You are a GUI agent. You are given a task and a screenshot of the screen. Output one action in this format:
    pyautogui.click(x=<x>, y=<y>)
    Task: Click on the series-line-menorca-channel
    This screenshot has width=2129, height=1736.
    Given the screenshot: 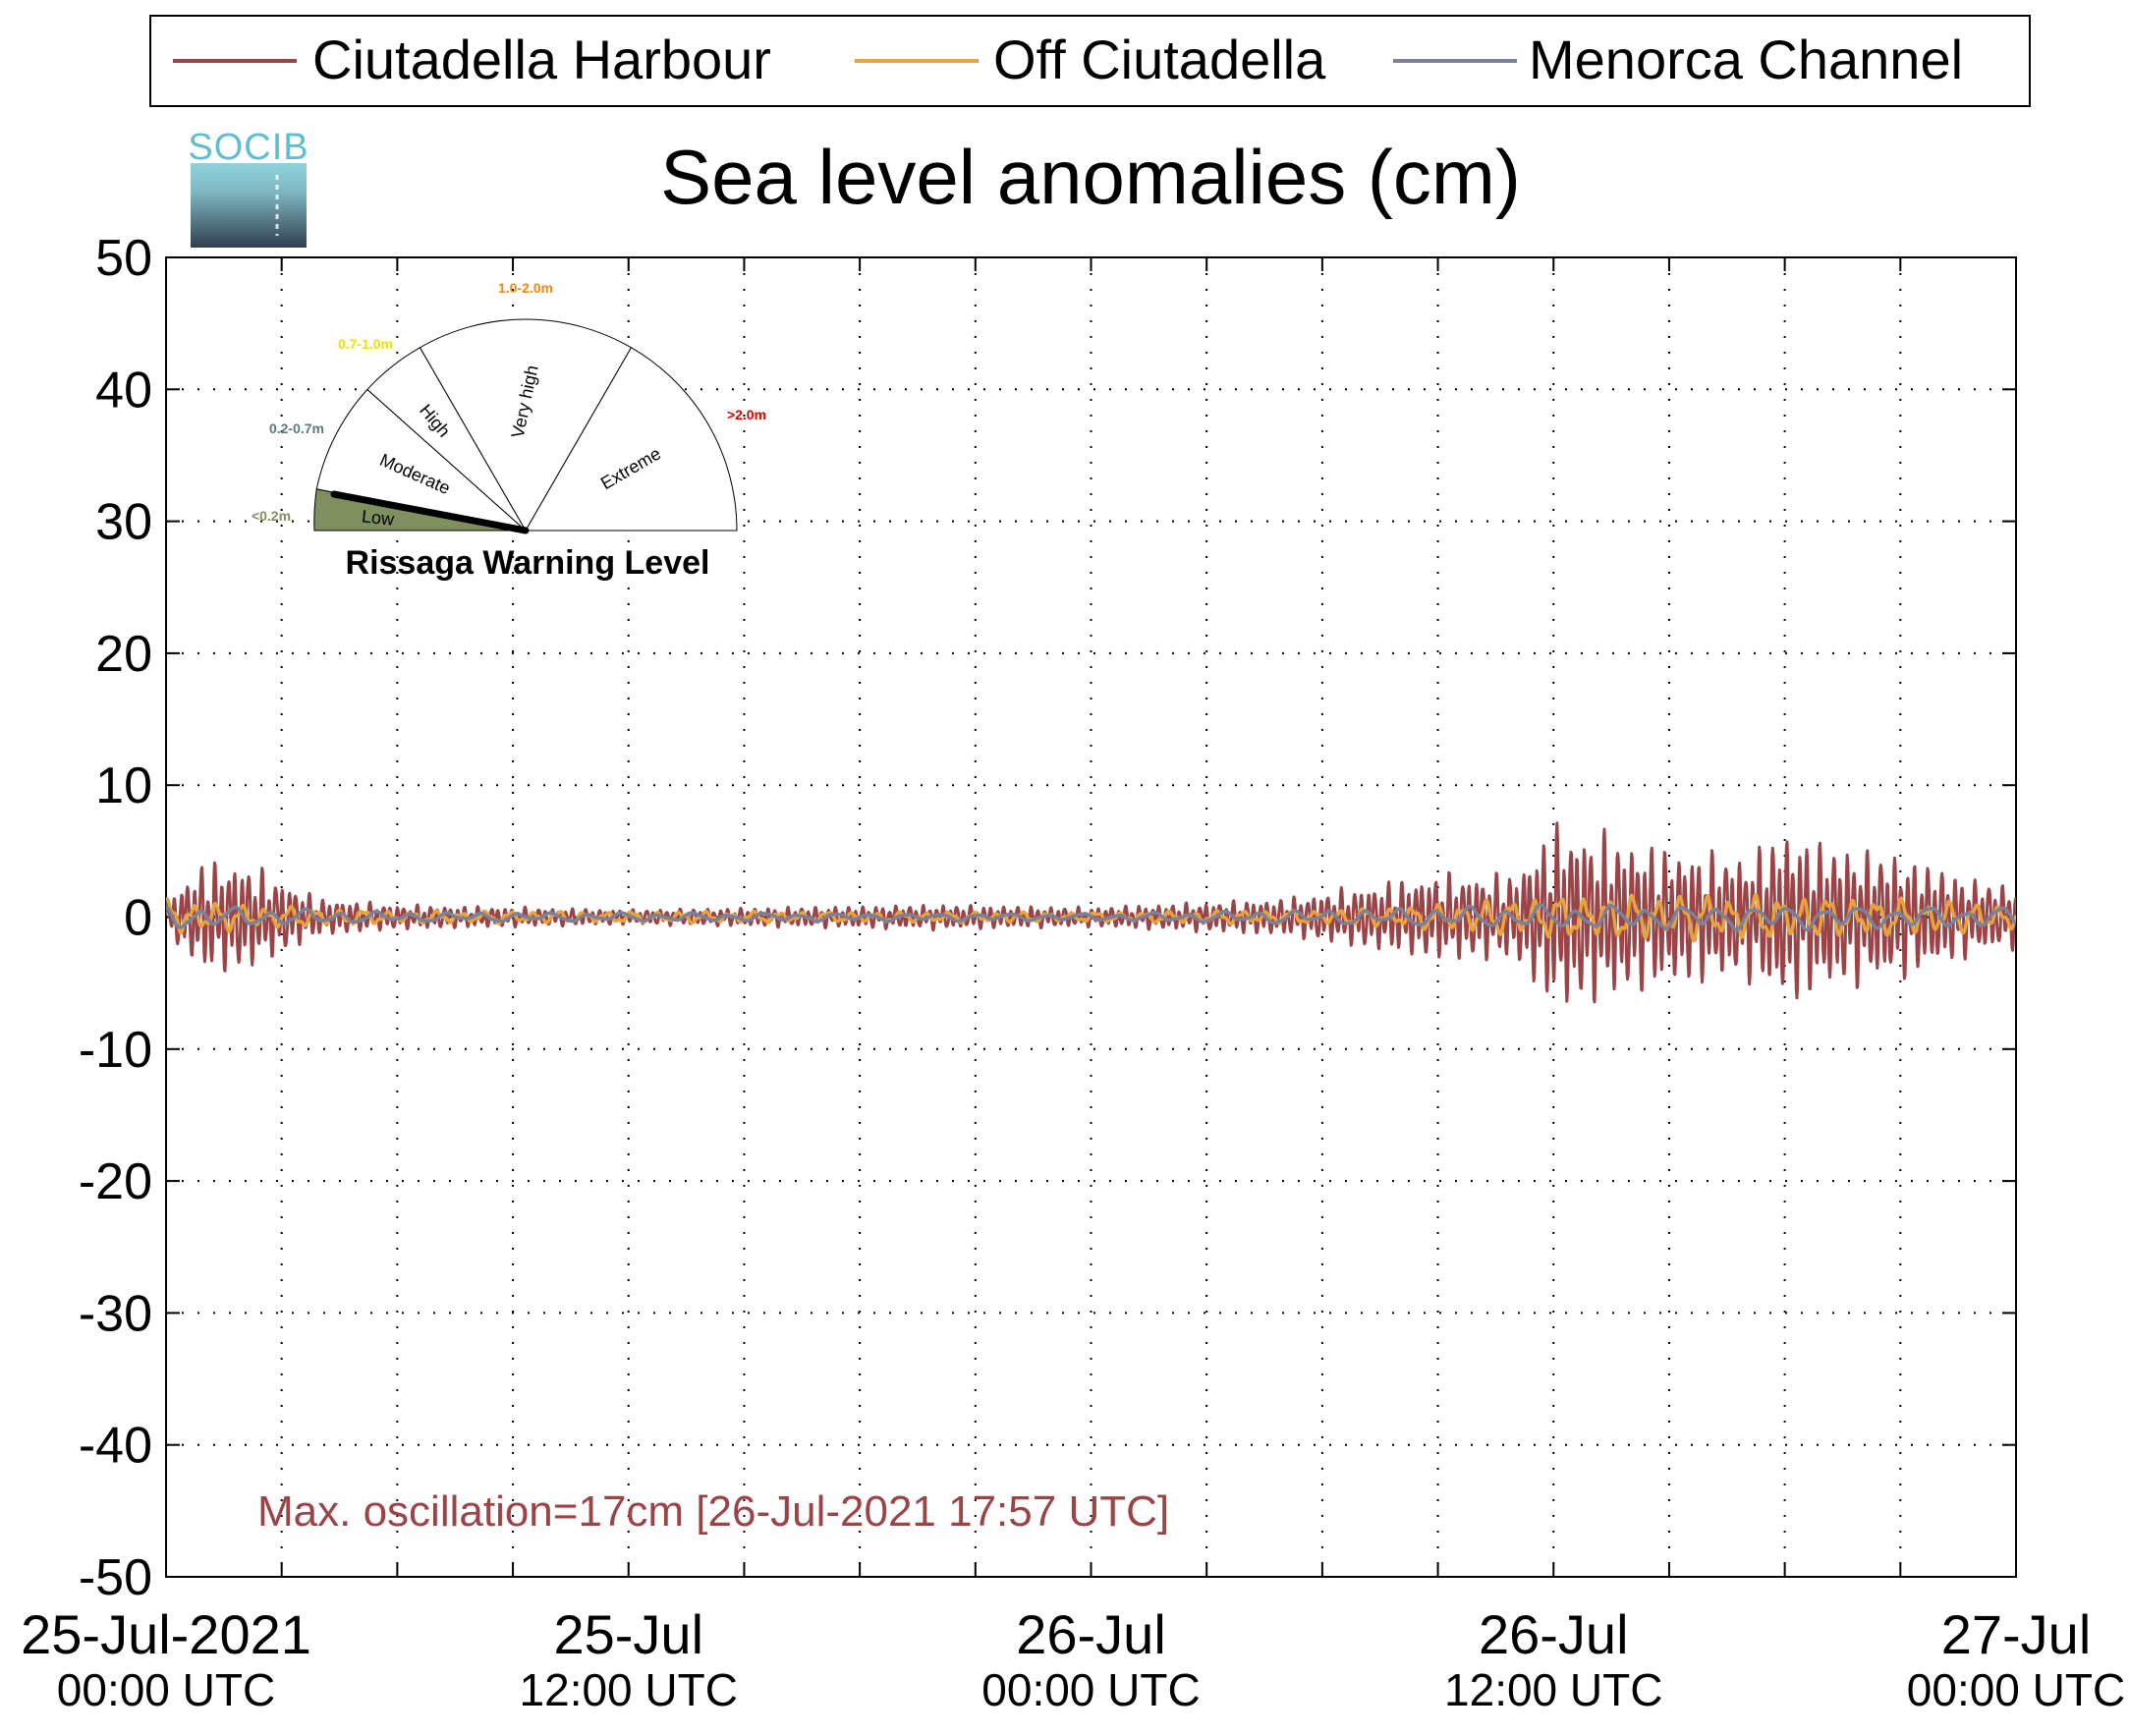 What is the action you would take?
    pyautogui.click(x=1091, y=917)
    